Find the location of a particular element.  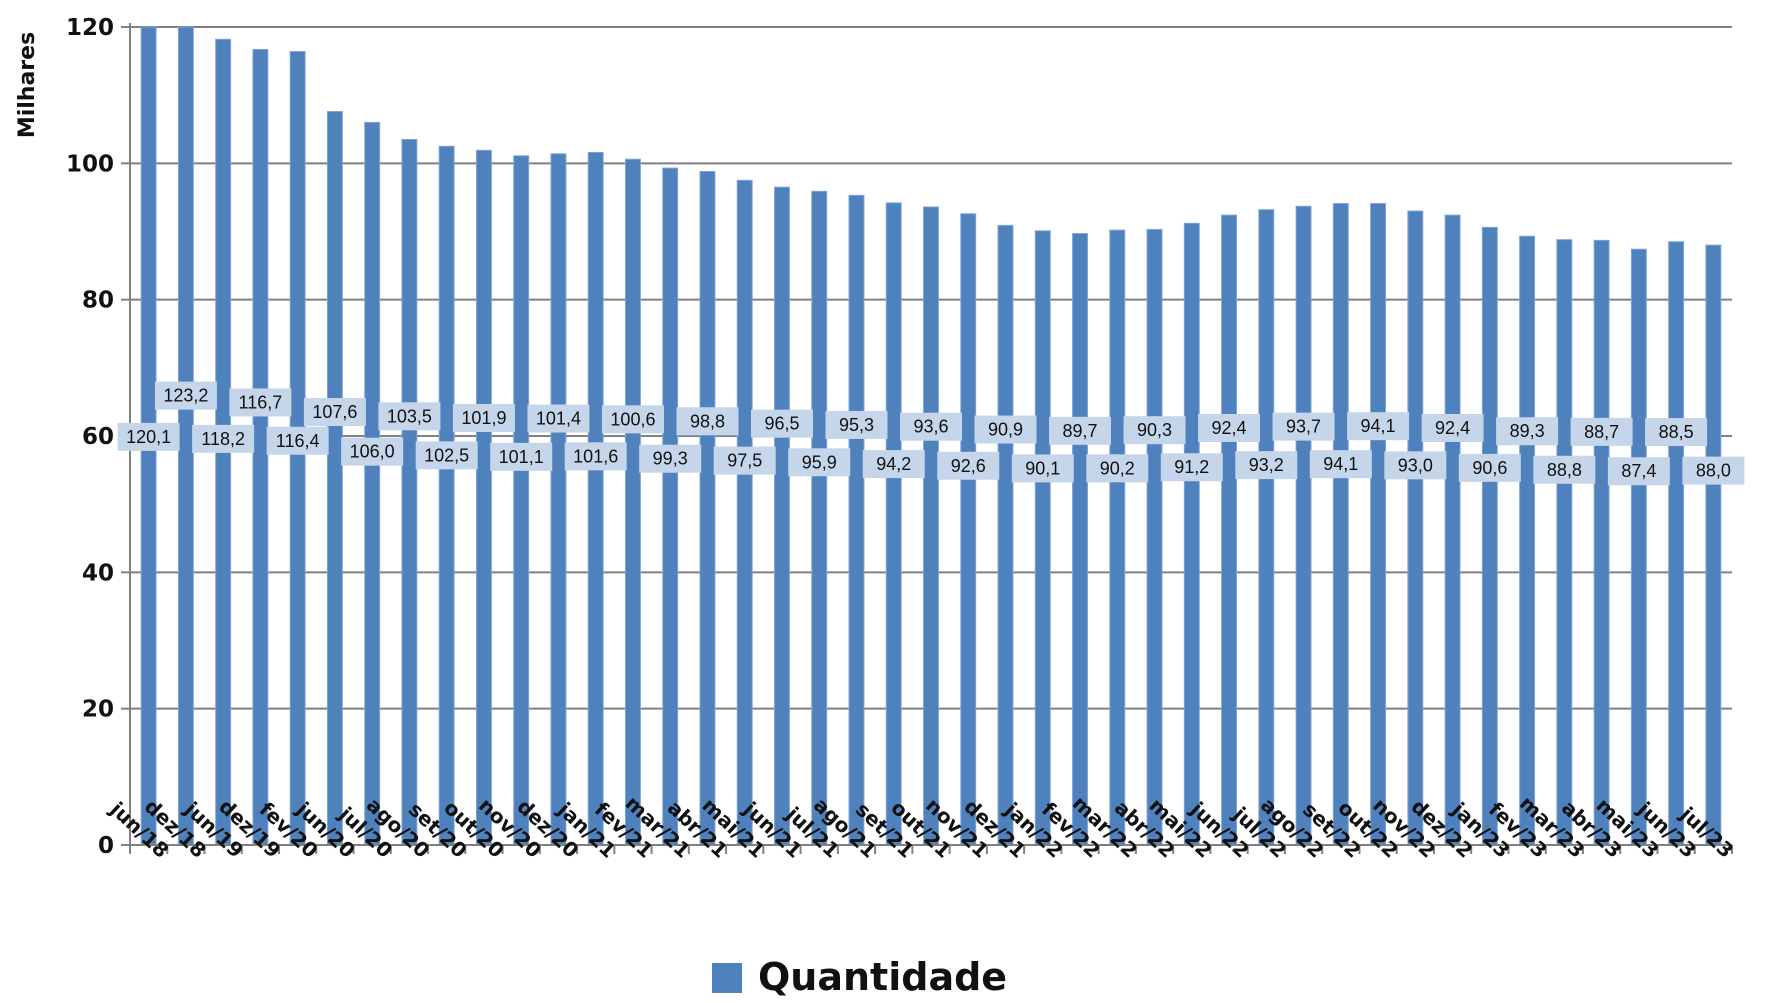

y-tick-label: 20 is located at coordinates (98, 710).